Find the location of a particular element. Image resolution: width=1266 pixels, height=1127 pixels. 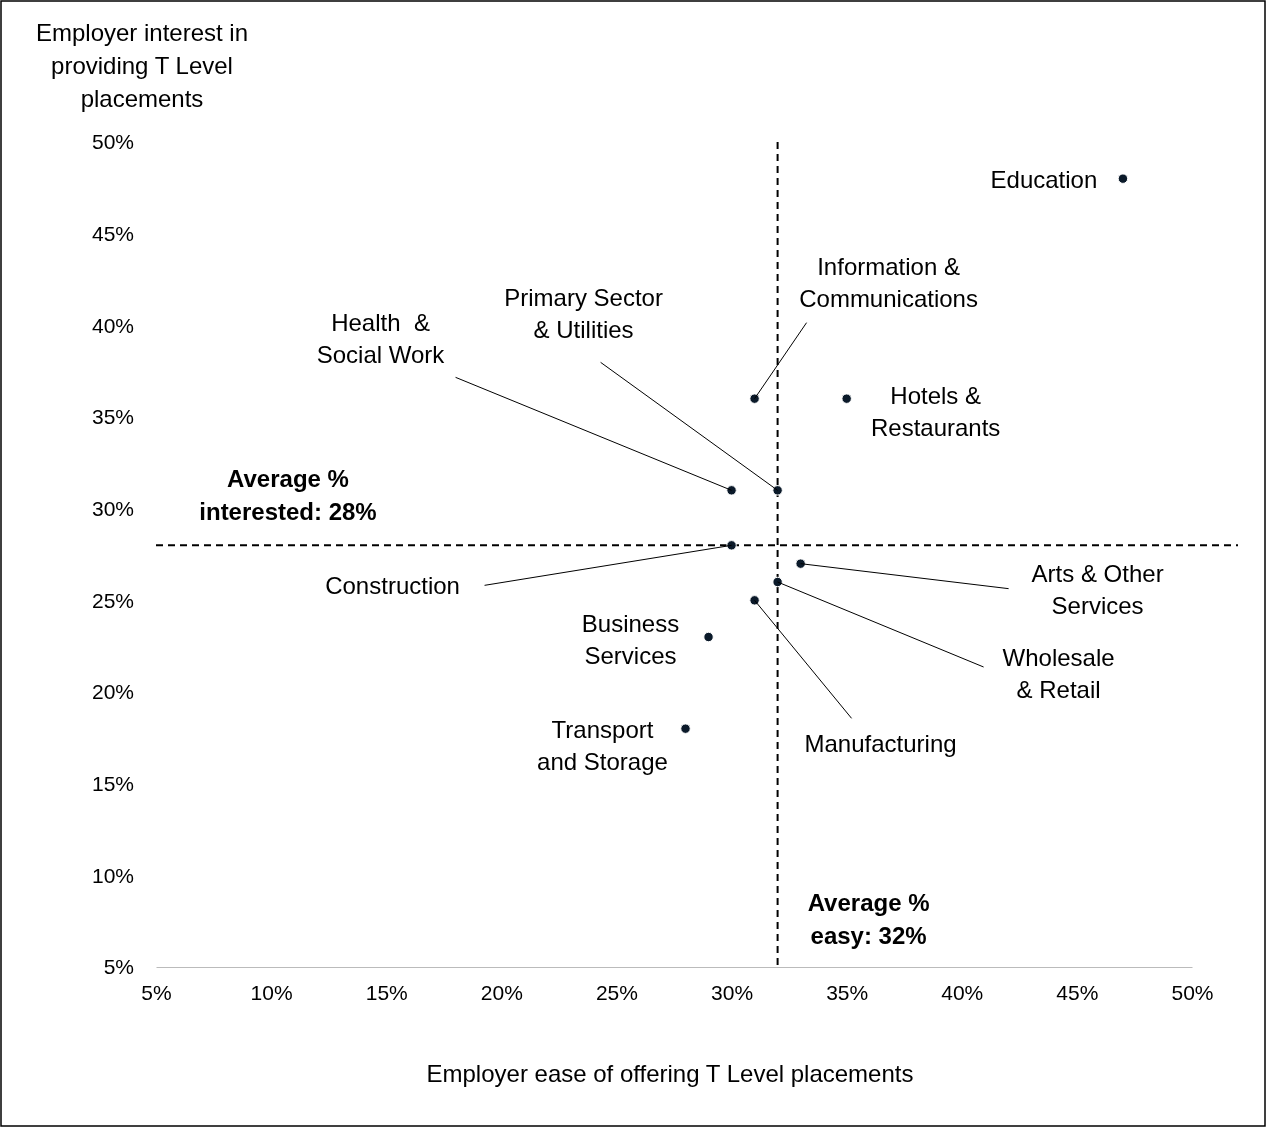

y-tick-label: 10% is located at coordinates (112, 875).